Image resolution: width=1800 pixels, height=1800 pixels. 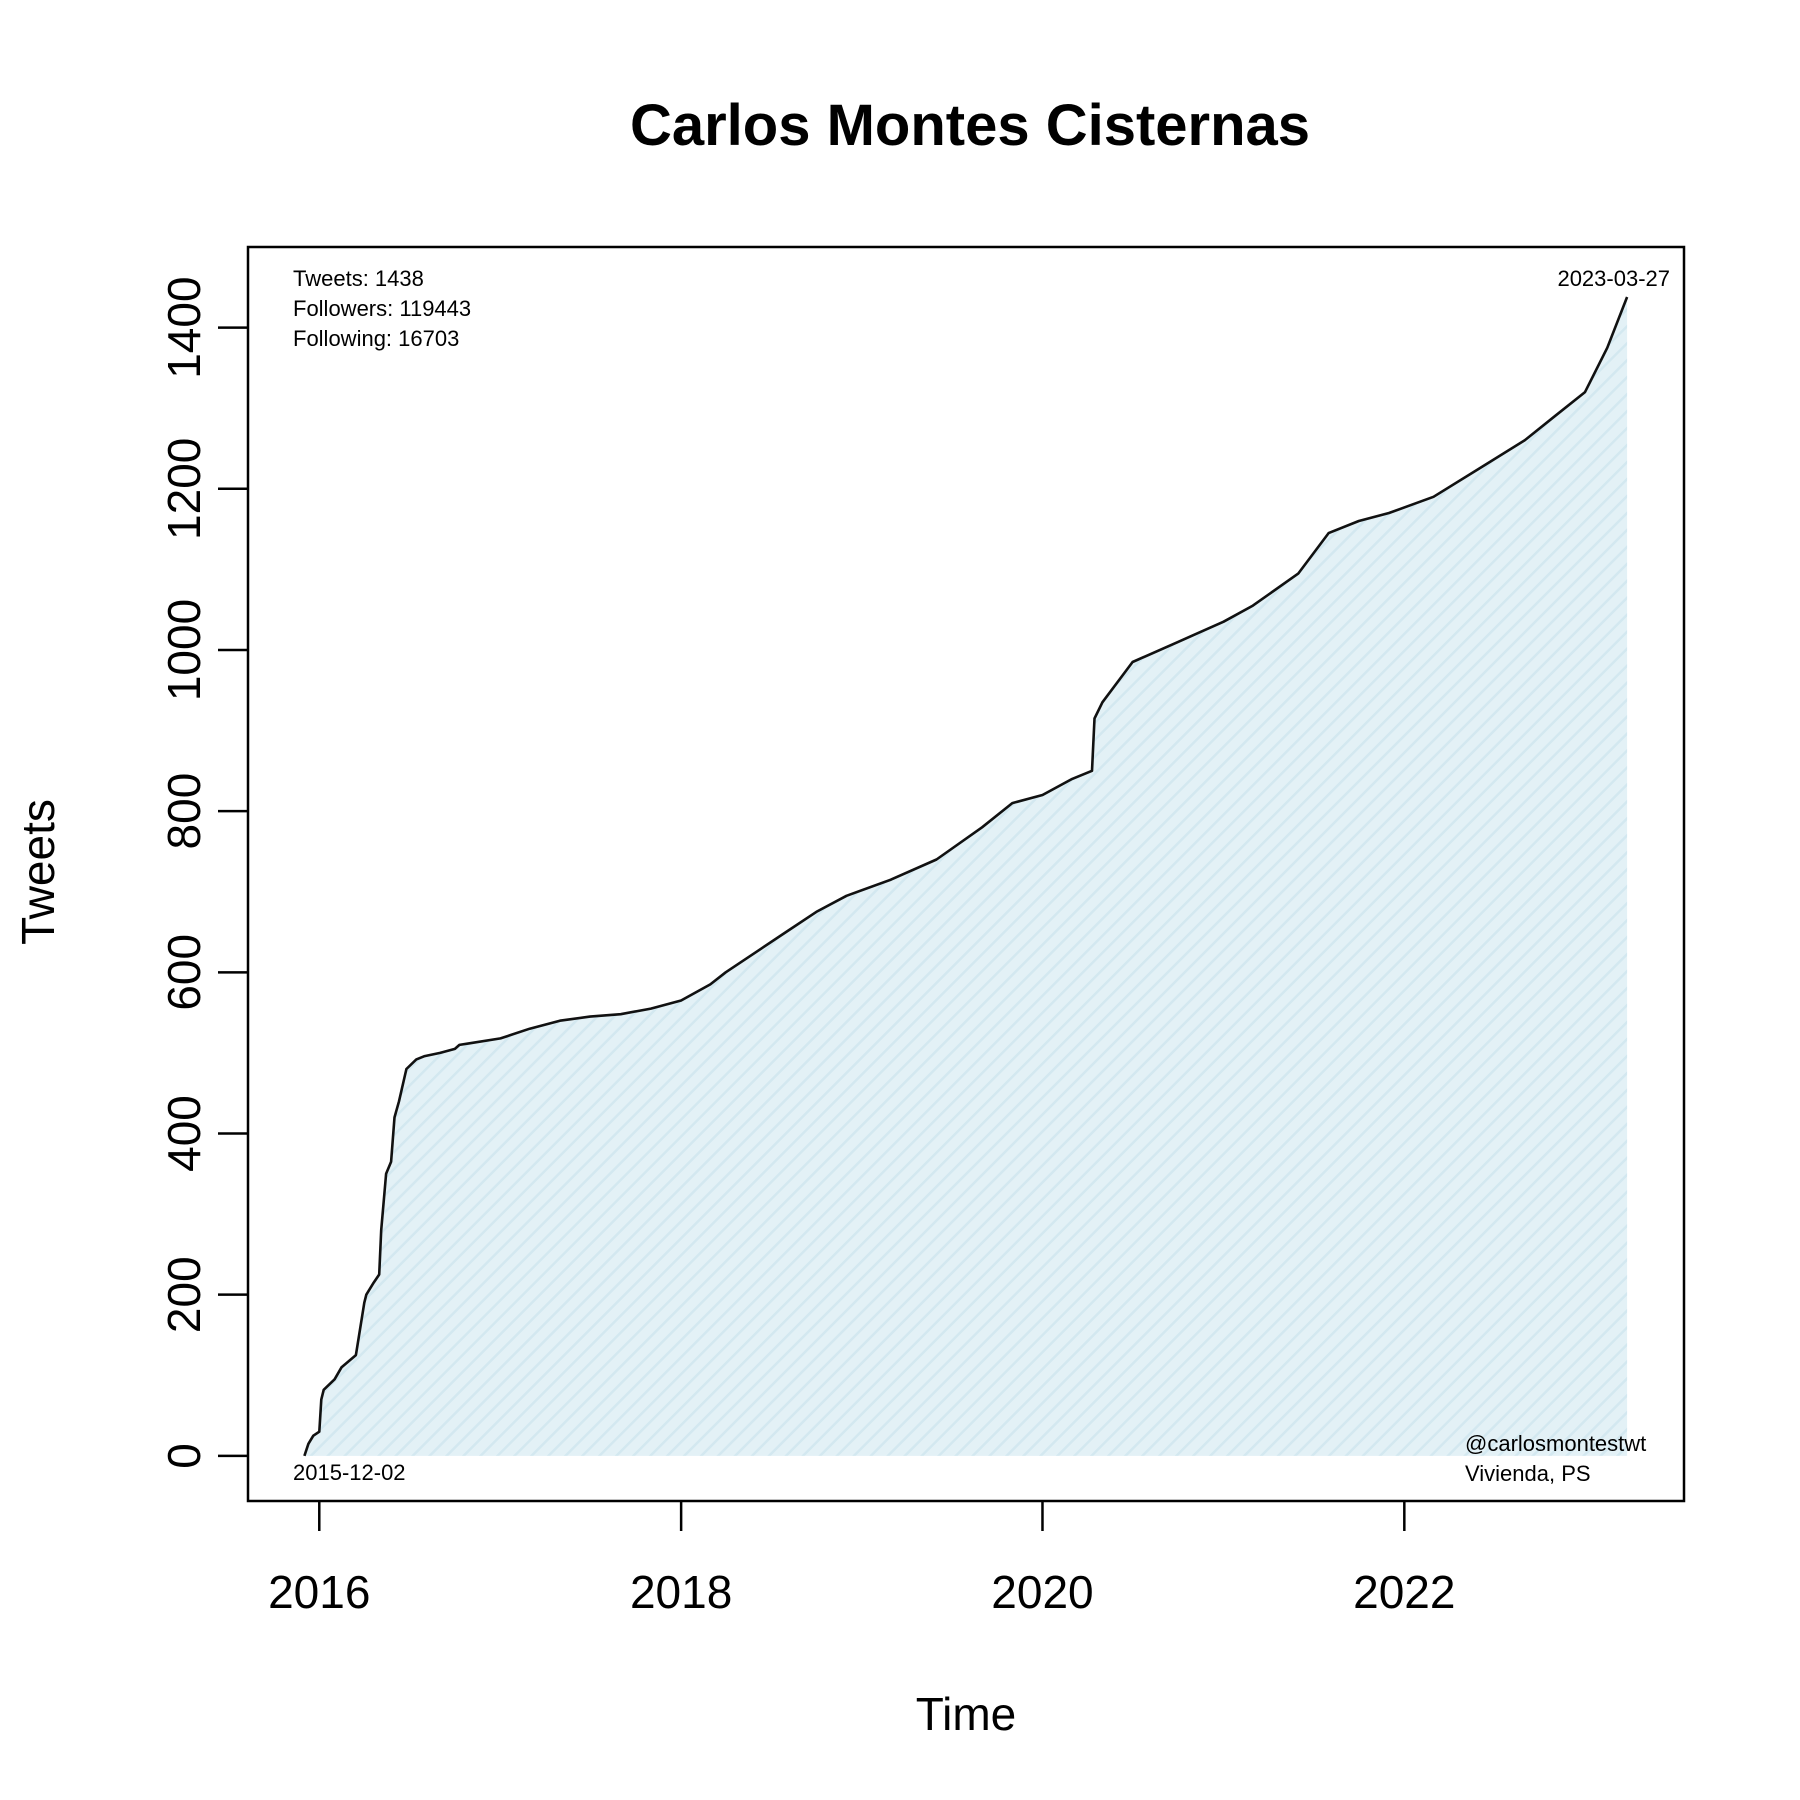 I want to click on x-tick-label: 2020, so click(x=1042, y=1592).